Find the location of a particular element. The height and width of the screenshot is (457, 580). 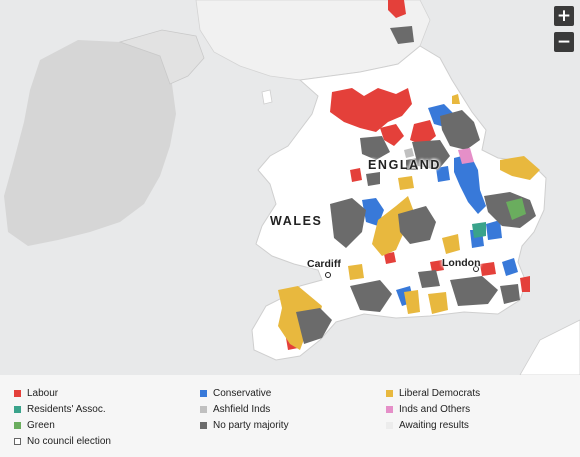

labour-swatch is located at coordinates (17, 393).